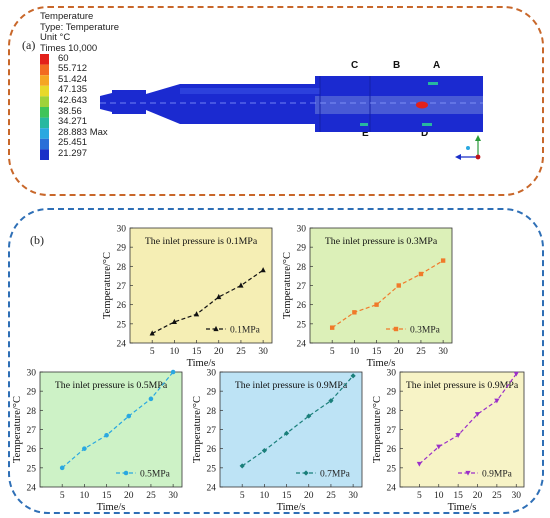 This screenshot has width=550, height=518. What do you see at coordinates (129, 102) in the screenshot?
I see `inlet-neck` at bounding box center [129, 102].